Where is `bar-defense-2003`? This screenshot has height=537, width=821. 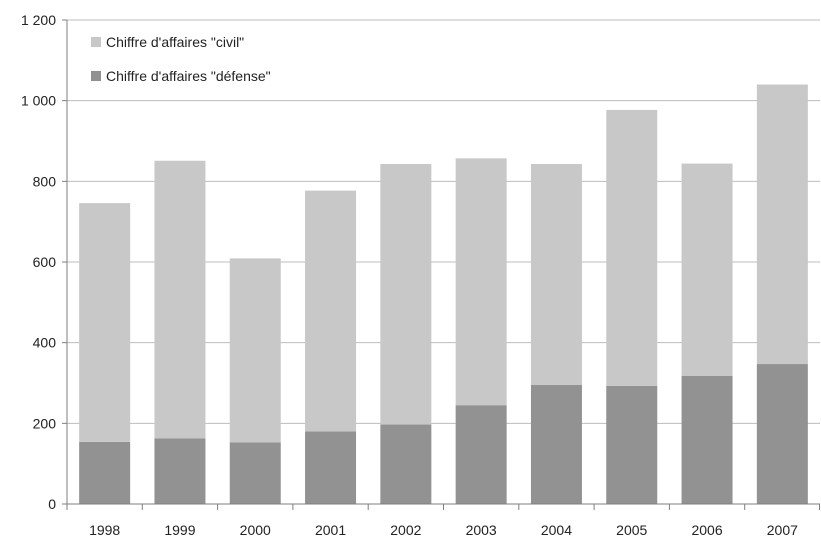 bar-defense-2003 is located at coordinates (481, 454).